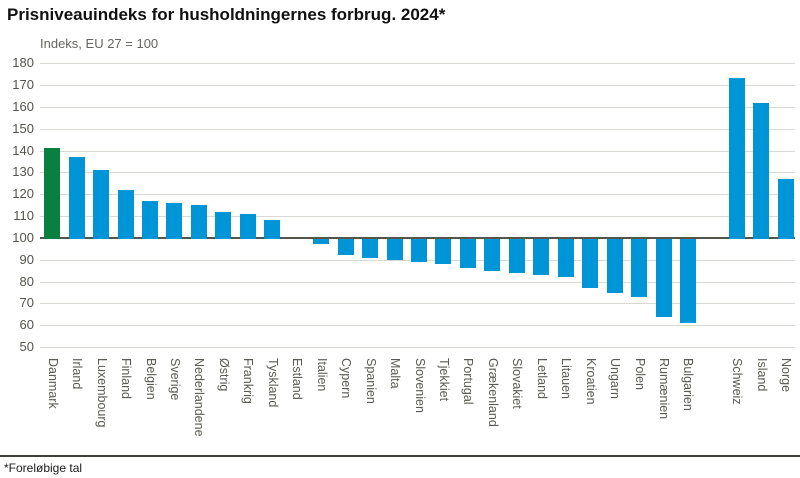 The image size is (800, 478). Describe the element at coordinates (26, 259) in the screenshot. I see `y-tick-label-90: 90` at that location.